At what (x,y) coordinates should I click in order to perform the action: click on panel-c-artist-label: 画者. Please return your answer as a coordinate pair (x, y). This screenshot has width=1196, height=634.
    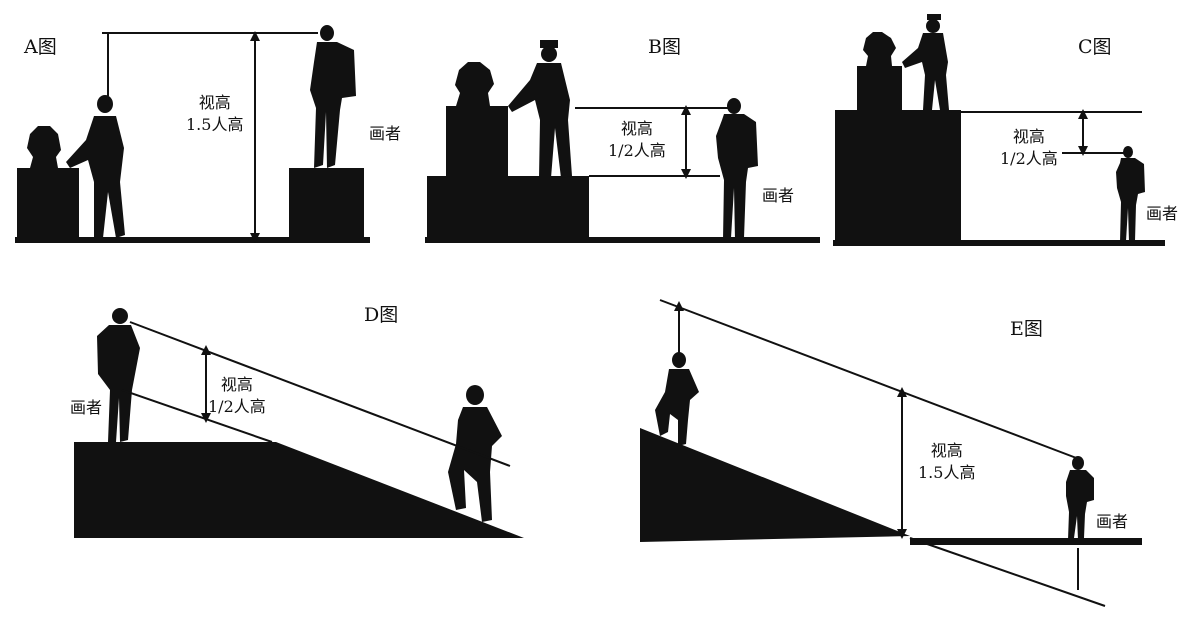
    Looking at the image, I should click on (1162, 213).